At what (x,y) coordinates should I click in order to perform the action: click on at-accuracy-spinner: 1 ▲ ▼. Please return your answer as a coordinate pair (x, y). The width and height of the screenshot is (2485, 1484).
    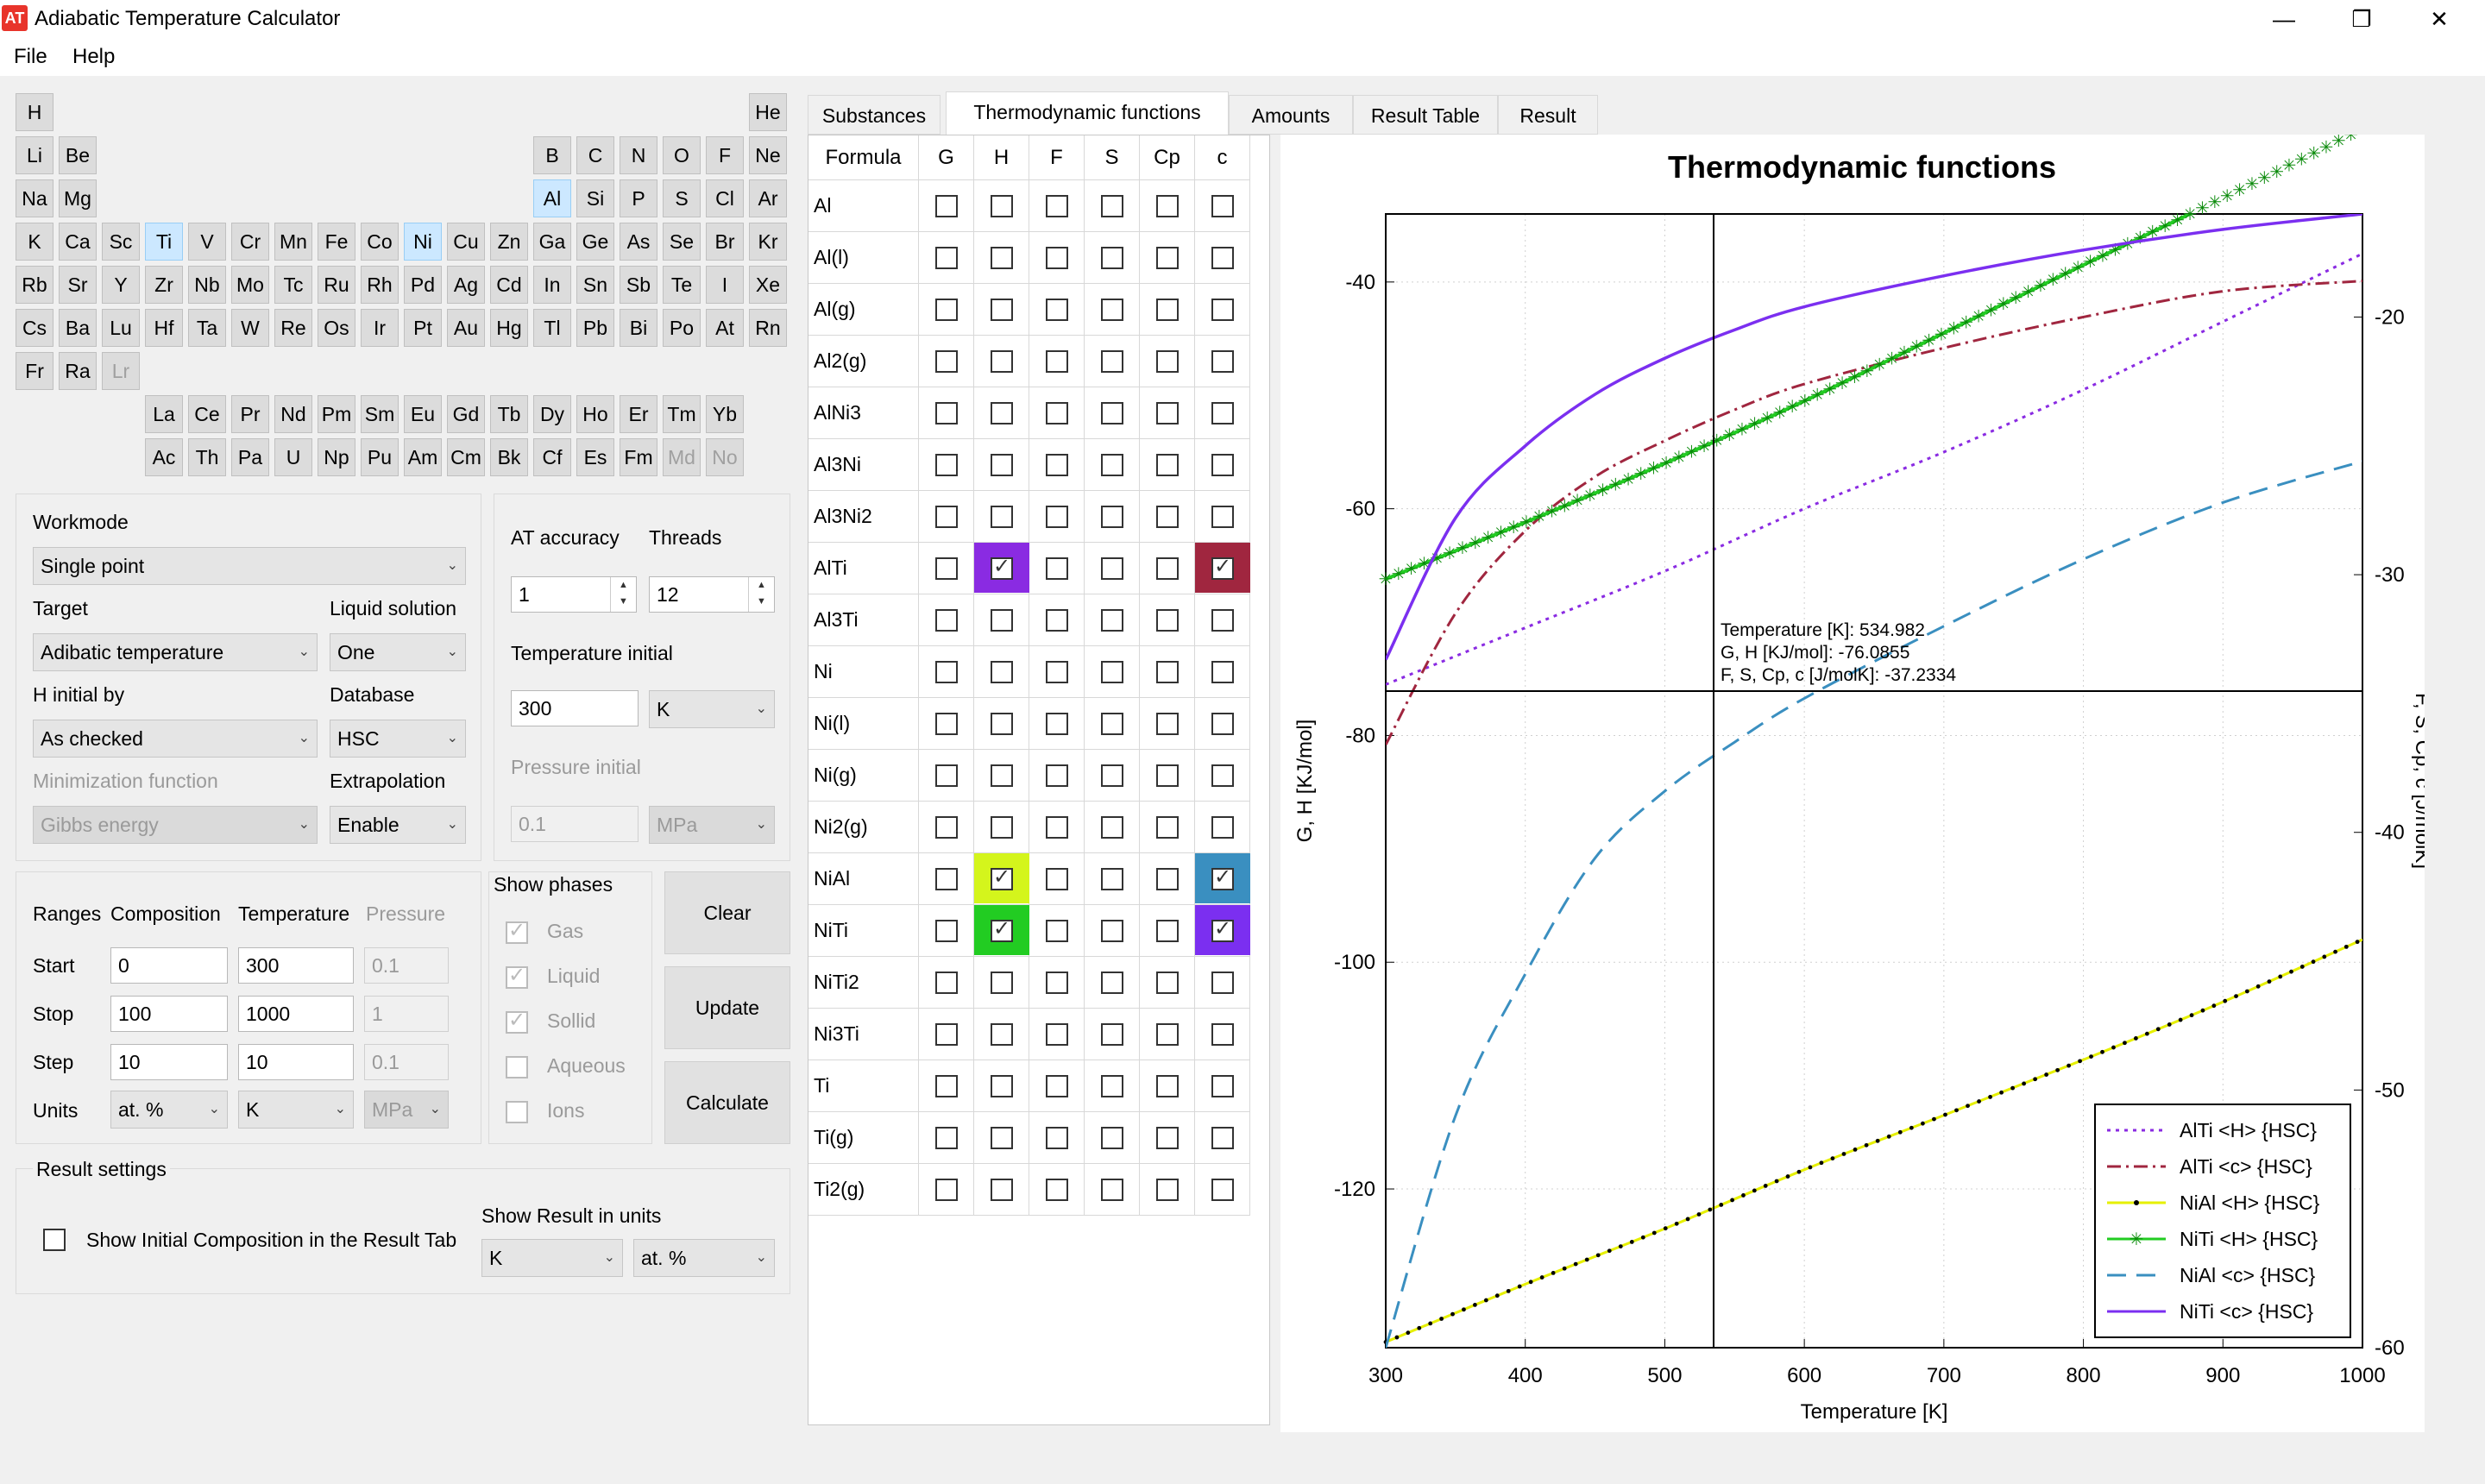
    Looking at the image, I should click on (574, 594).